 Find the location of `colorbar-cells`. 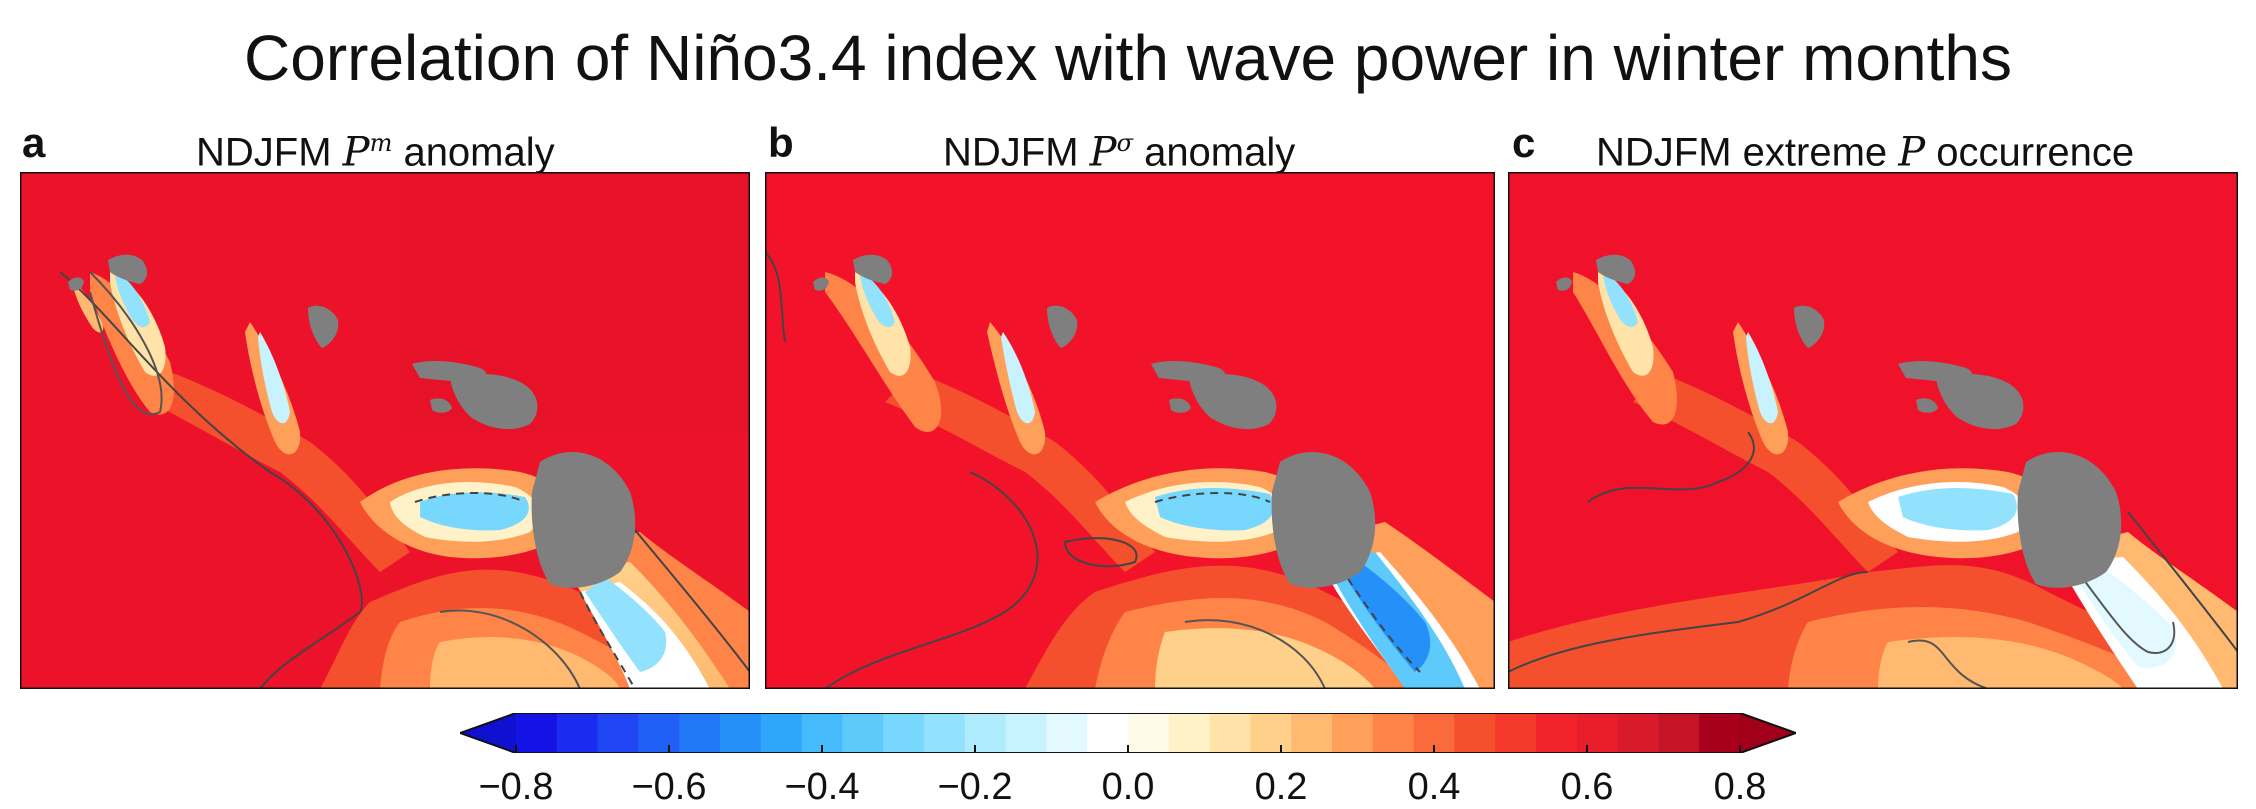

colorbar-cells is located at coordinates (1128, 733).